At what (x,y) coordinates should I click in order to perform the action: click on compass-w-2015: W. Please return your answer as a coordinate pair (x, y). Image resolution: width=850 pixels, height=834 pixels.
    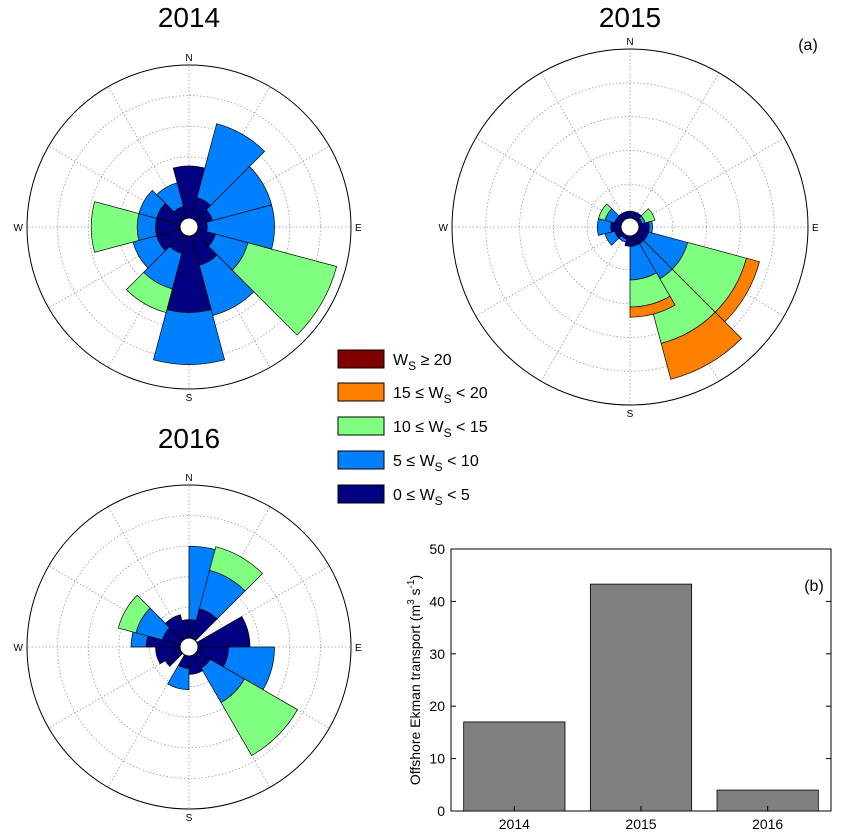
    Looking at the image, I should click on (444, 228).